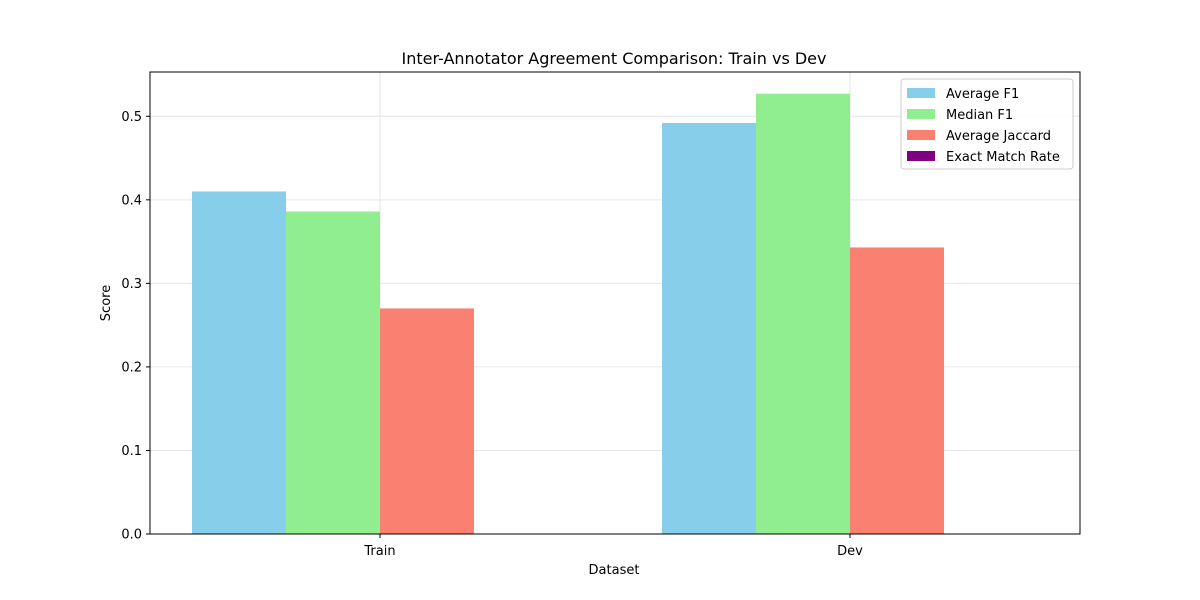 The height and width of the screenshot is (600, 1200). What do you see at coordinates (131, 451) in the screenshot?
I see `y-tick-label: 0.1` at bounding box center [131, 451].